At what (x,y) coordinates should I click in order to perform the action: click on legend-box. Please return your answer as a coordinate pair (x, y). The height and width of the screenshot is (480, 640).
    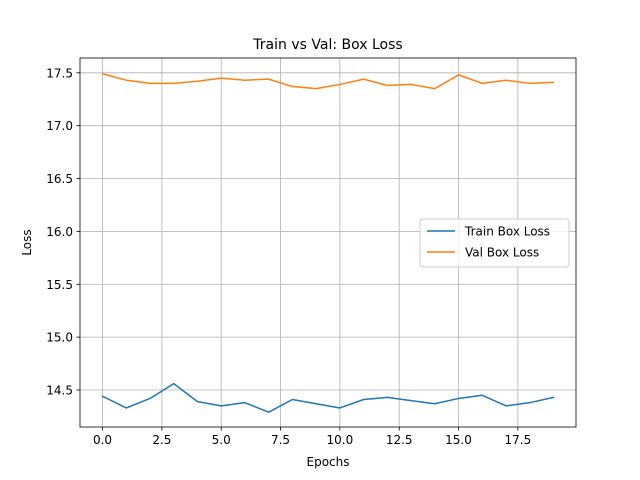
    Looking at the image, I should click on (494, 243).